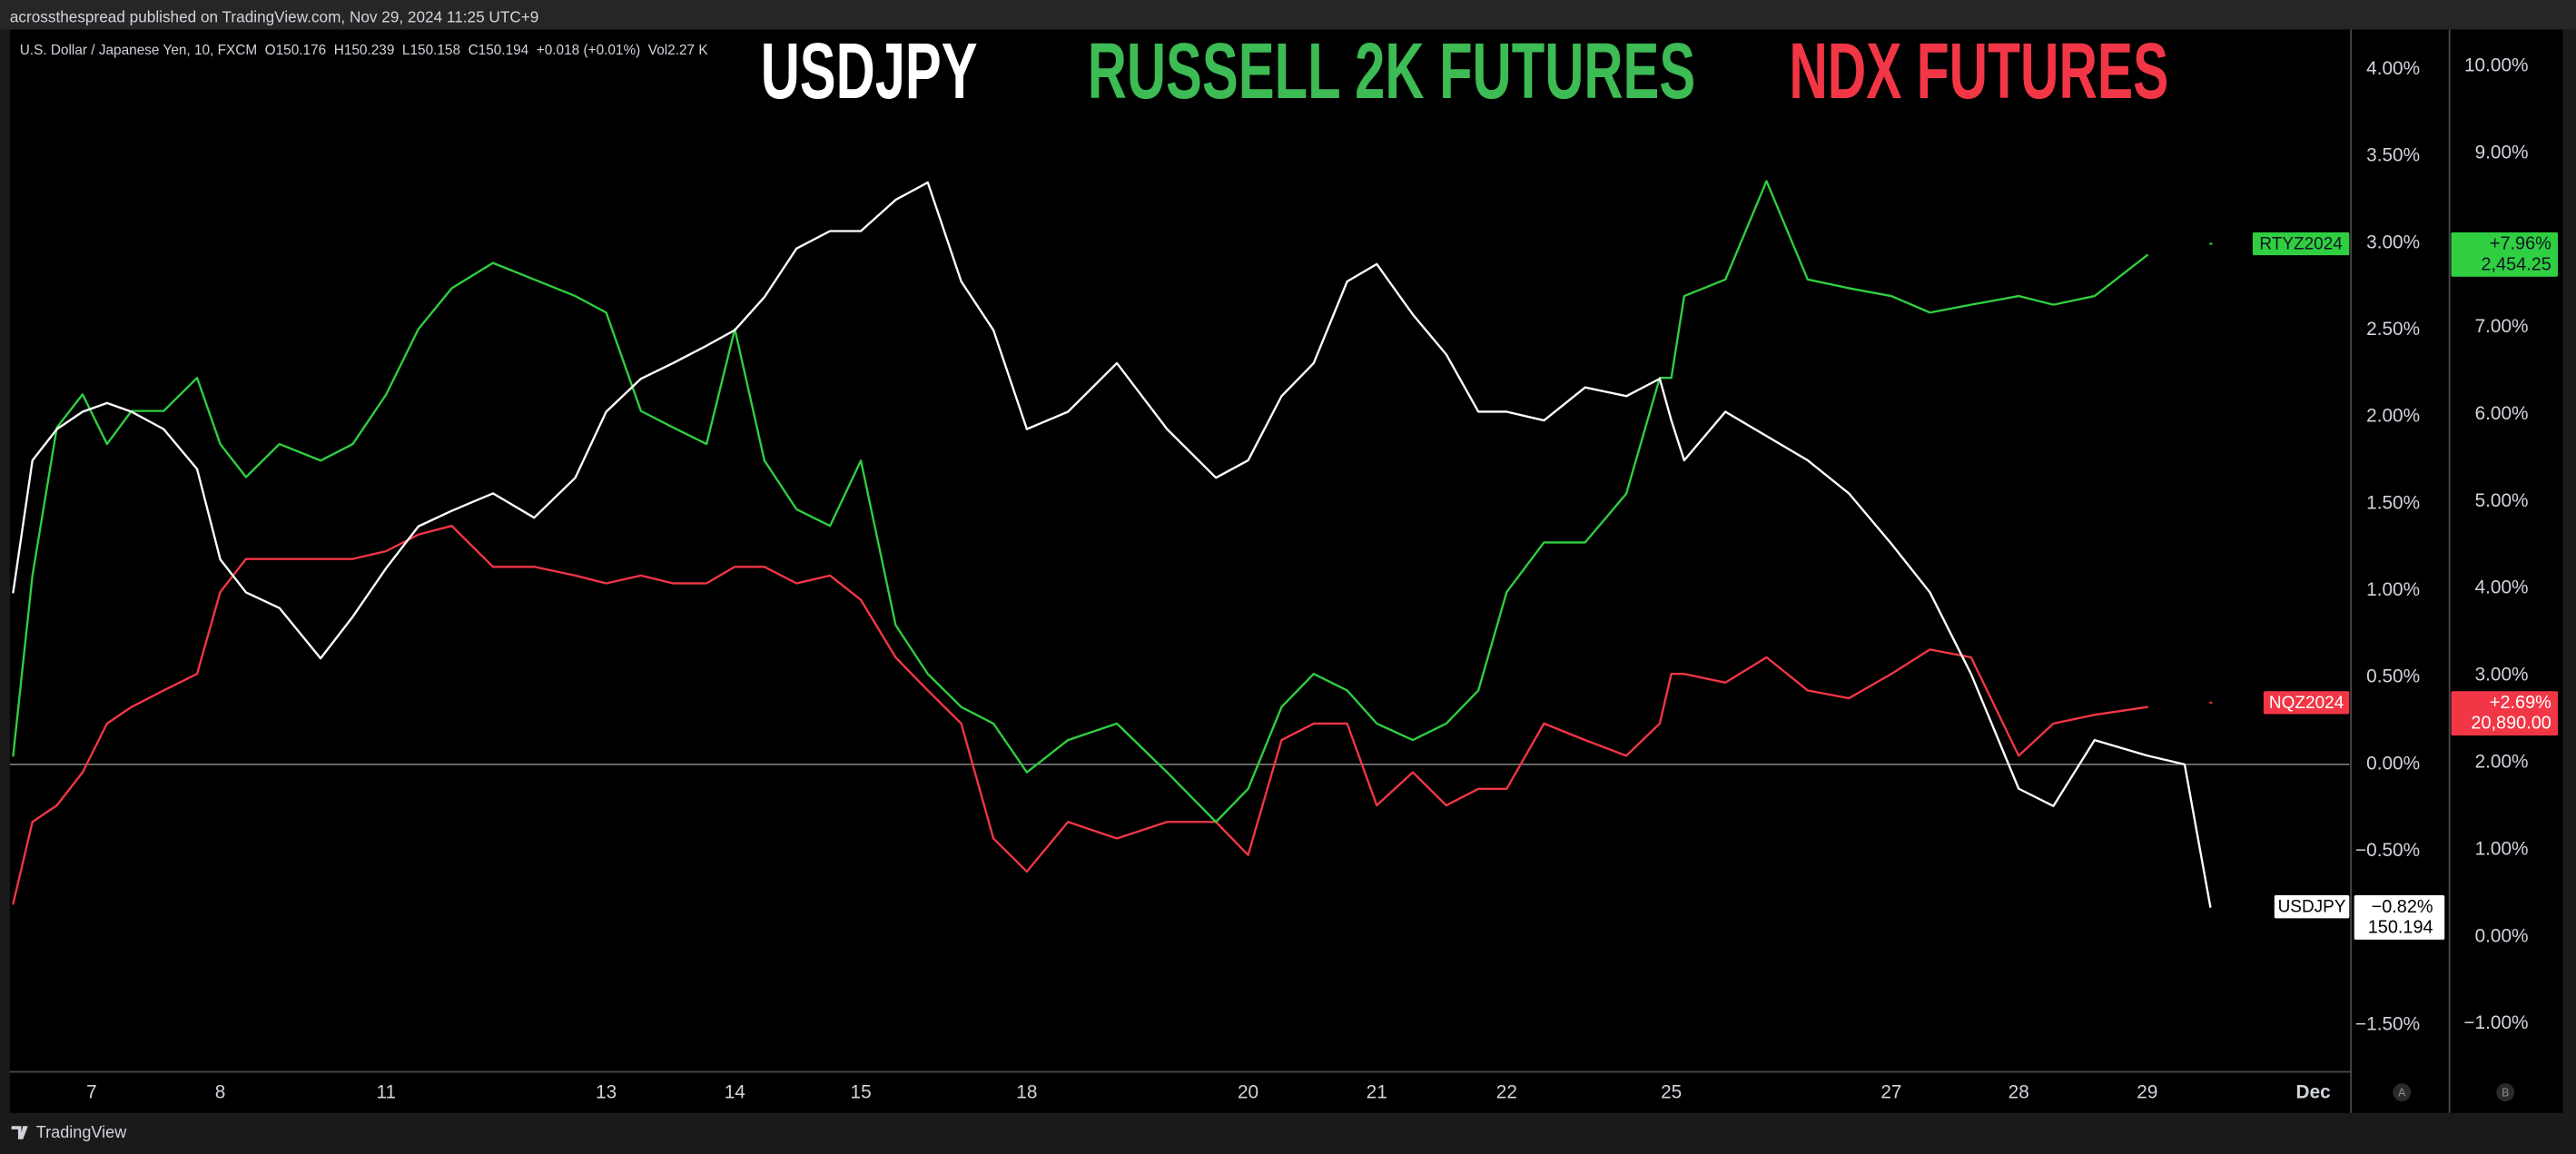 The image size is (2576, 1154). I want to click on axis-marker-label: B, so click(2505, 1093).